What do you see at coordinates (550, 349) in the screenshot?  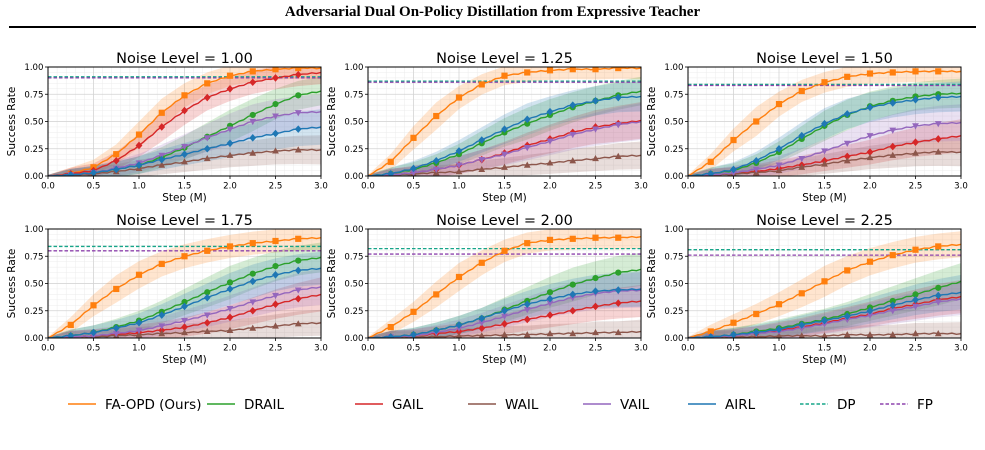 I see `x-tick-label: 2.0` at bounding box center [550, 349].